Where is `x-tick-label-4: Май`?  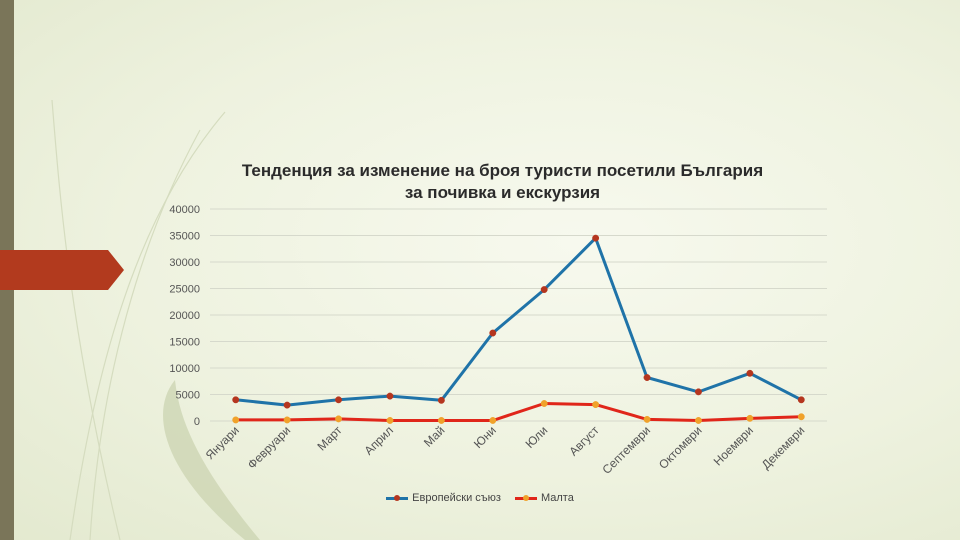
x-tick-label-4: Май is located at coordinates (434, 436).